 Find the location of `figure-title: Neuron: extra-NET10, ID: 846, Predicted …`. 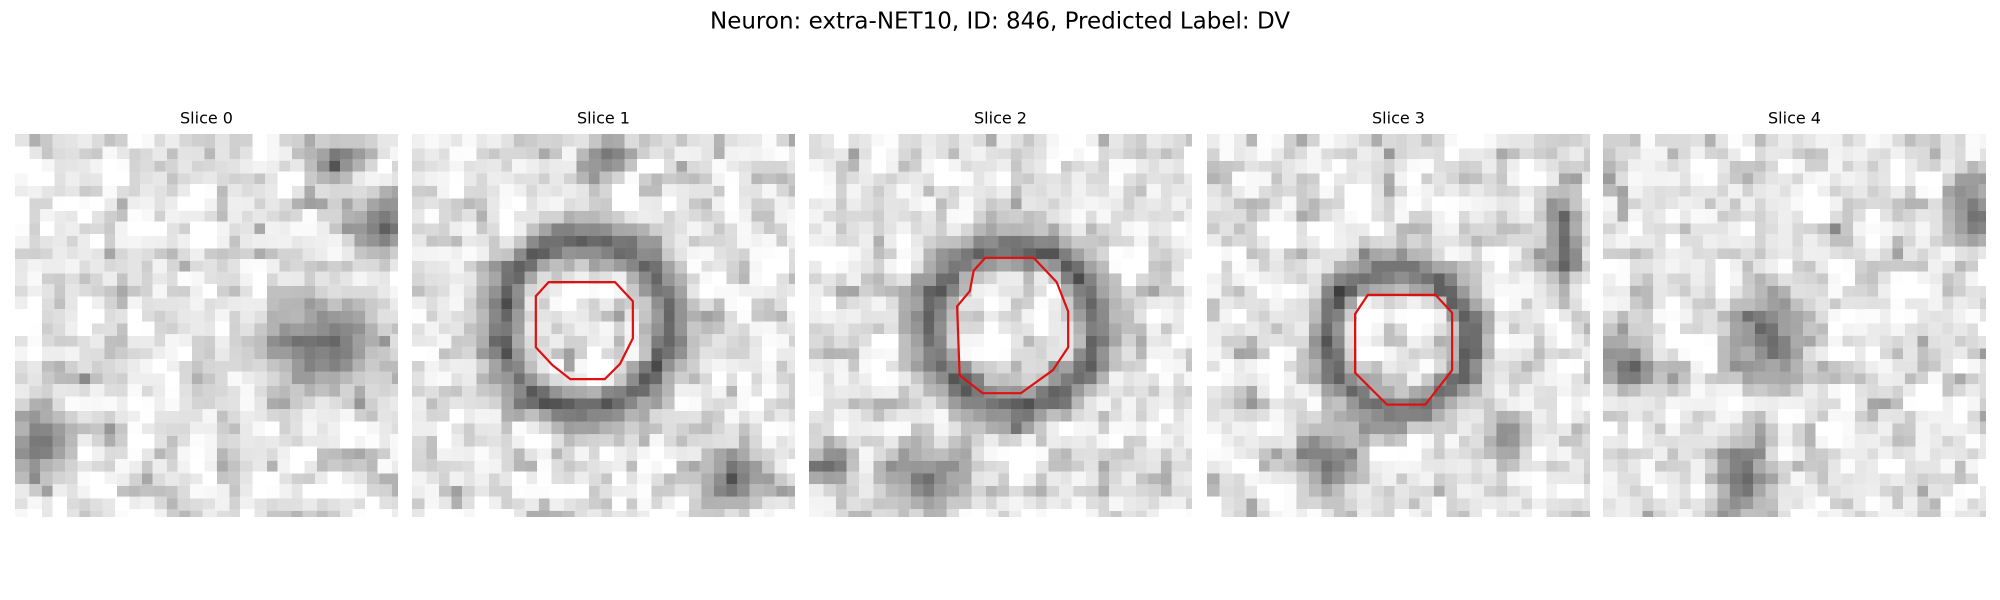

figure-title: Neuron: extra-NET10, ID: 846, Predicted … is located at coordinates (1000, 22).